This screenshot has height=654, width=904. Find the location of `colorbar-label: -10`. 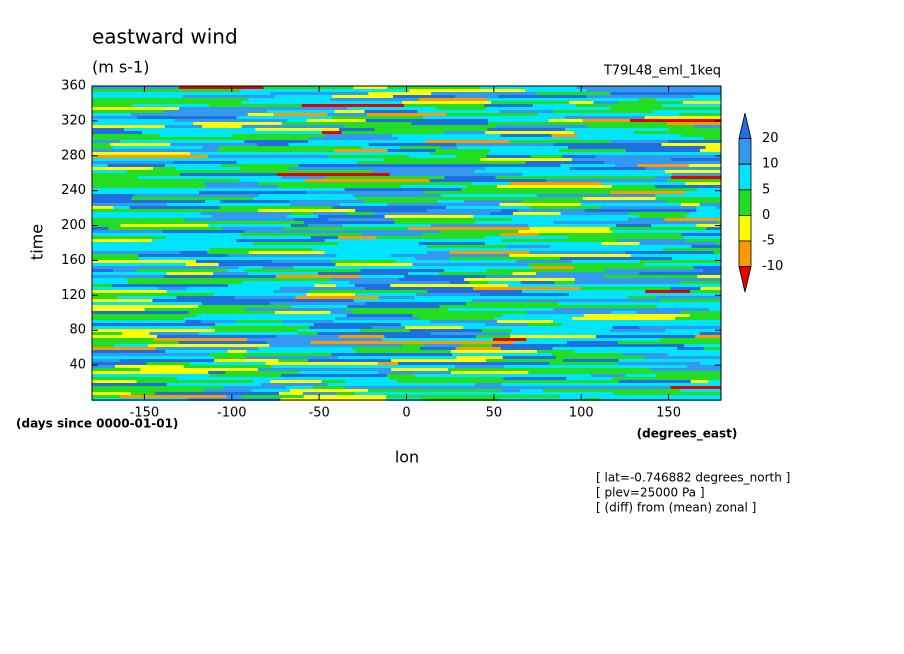

colorbar-label: -10 is located at coordinates (772, 266).